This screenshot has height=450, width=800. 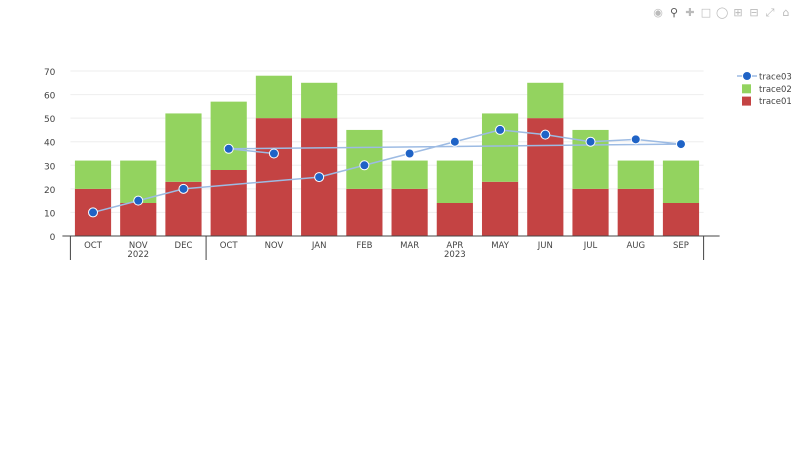 What do you see at coordinates (50, 73) in the screenshot?
I see `y-tick-label: 70` at bounding box center [50, 73].